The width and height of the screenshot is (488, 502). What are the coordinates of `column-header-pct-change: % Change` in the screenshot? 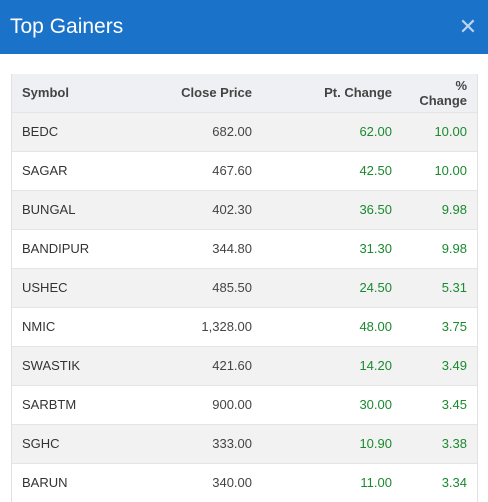 It's located at (443, 92).